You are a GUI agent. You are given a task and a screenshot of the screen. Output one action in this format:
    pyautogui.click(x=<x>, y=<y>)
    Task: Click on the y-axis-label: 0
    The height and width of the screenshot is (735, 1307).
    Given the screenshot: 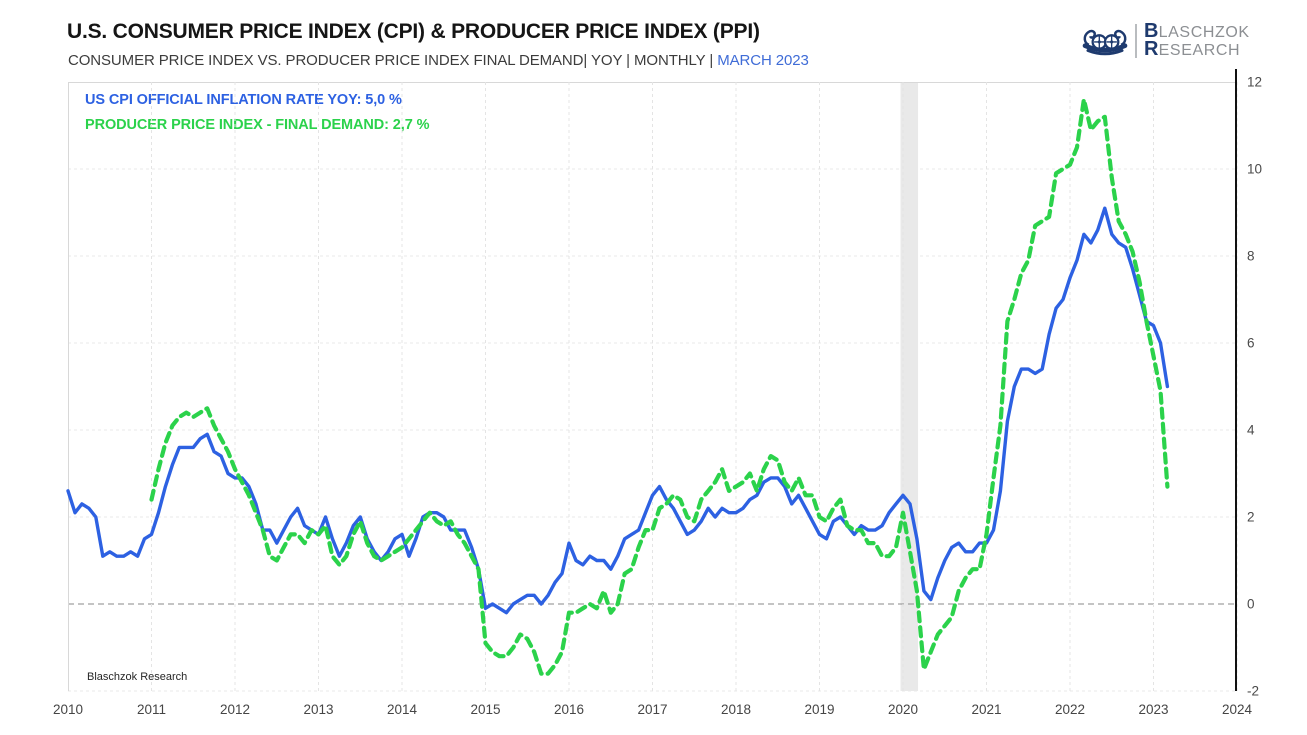 What is the action you would take?
    pyautogui.click(x=1251, y=604)
    